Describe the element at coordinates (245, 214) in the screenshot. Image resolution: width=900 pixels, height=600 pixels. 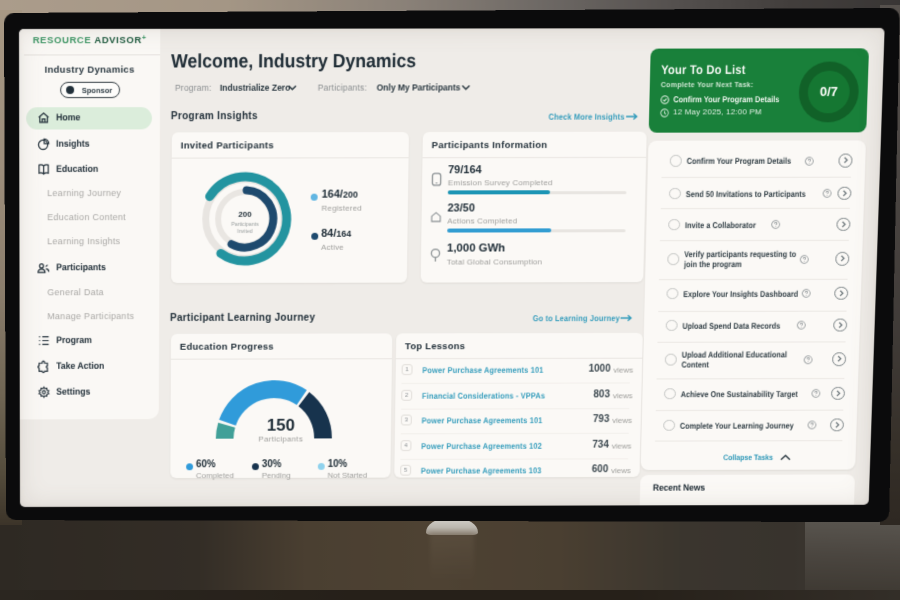
I see `svg-text: 200` at that location.